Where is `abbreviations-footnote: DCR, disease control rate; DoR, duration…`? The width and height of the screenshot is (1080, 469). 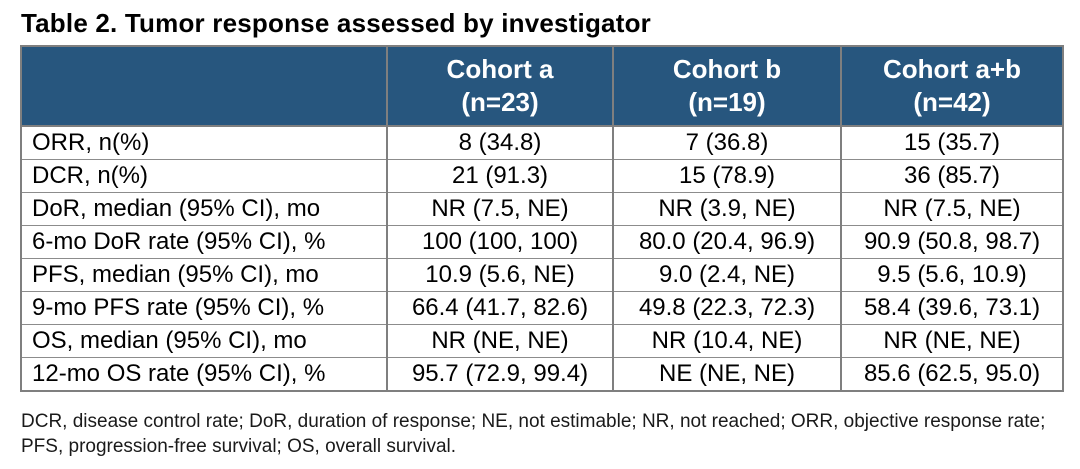
abbreviations-footnote: DCR, disease control rate; DoR, duration… is located at coordinates (550, 434).